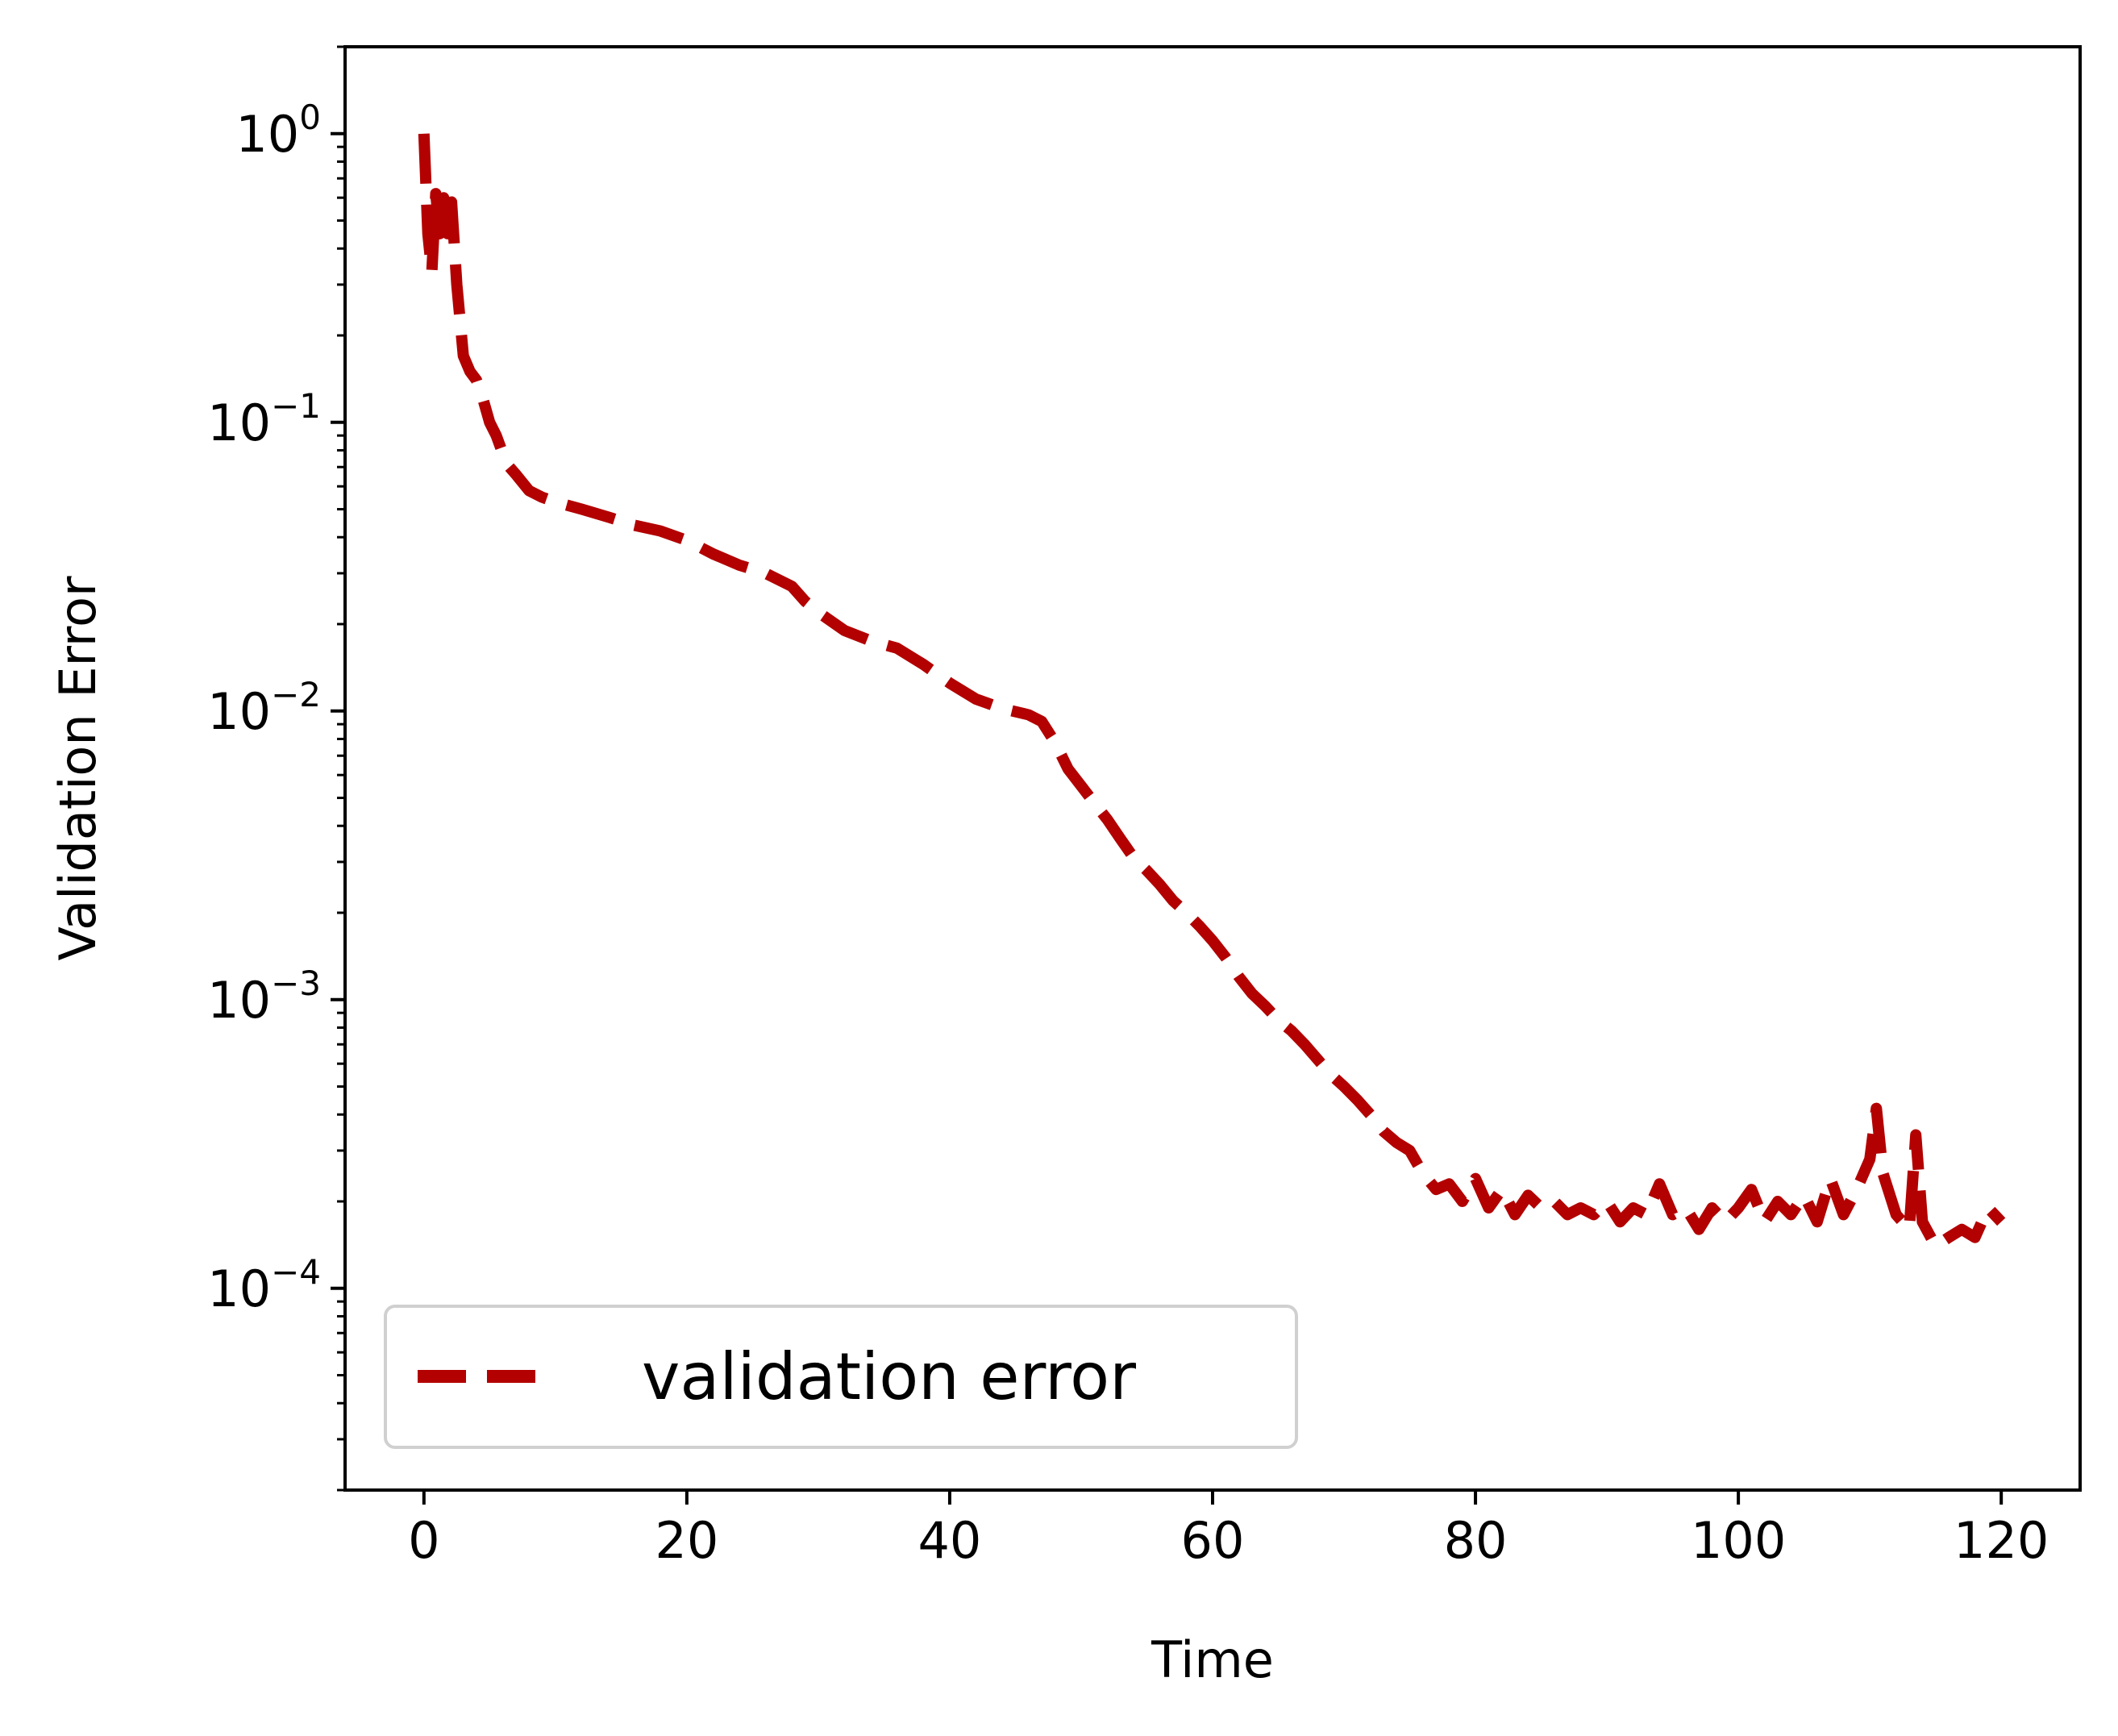 The image size is (2118, 1736). I want to click on legend-label: validation error, so click(889, 1376).